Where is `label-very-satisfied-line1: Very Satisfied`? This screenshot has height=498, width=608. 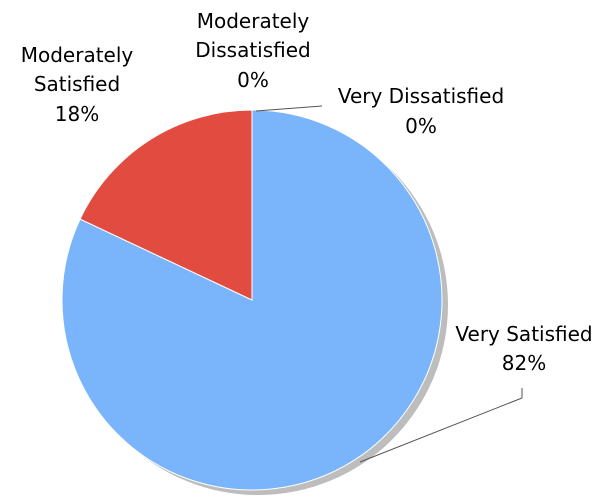
label-very-satisfied-line1: Very Satisfied is located at coordinates (523, 334).